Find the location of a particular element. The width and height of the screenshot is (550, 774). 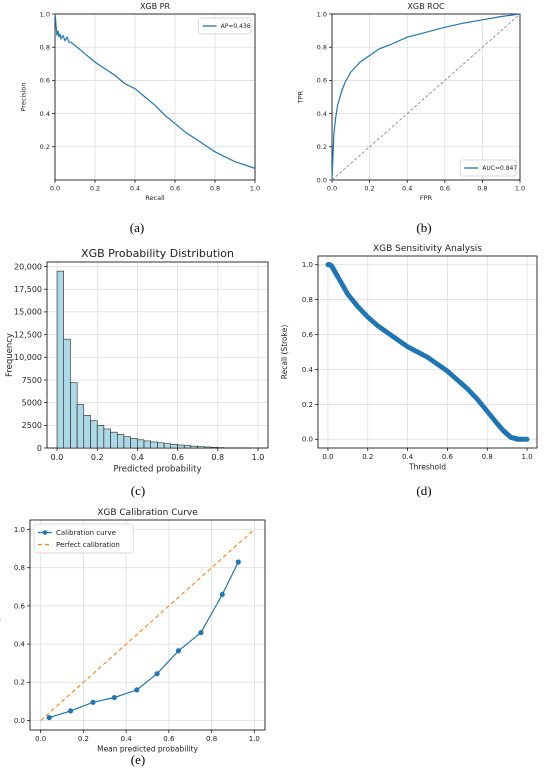

y-tick-label: 5000 is located at coordinates (32, 402).